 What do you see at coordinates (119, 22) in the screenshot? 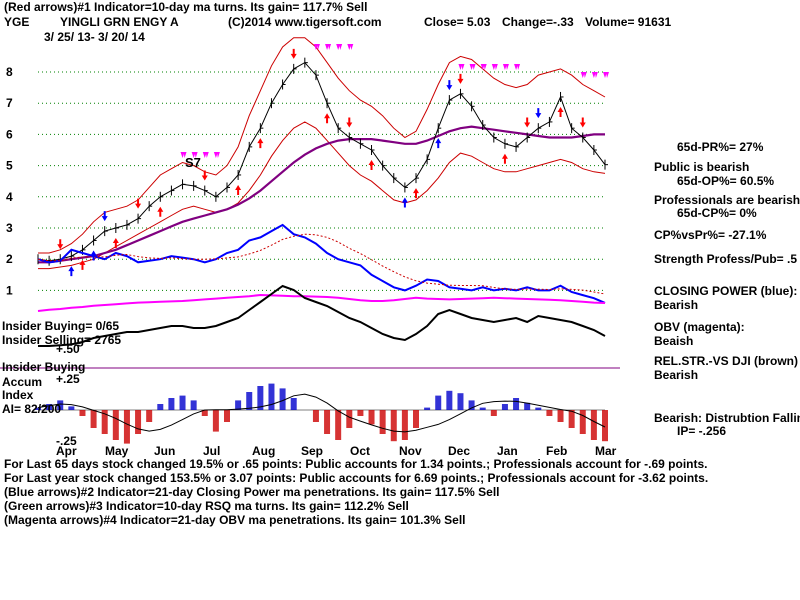
I see `company-name: YINGLI GRN ENGY A` at bounding box center [119, 22].